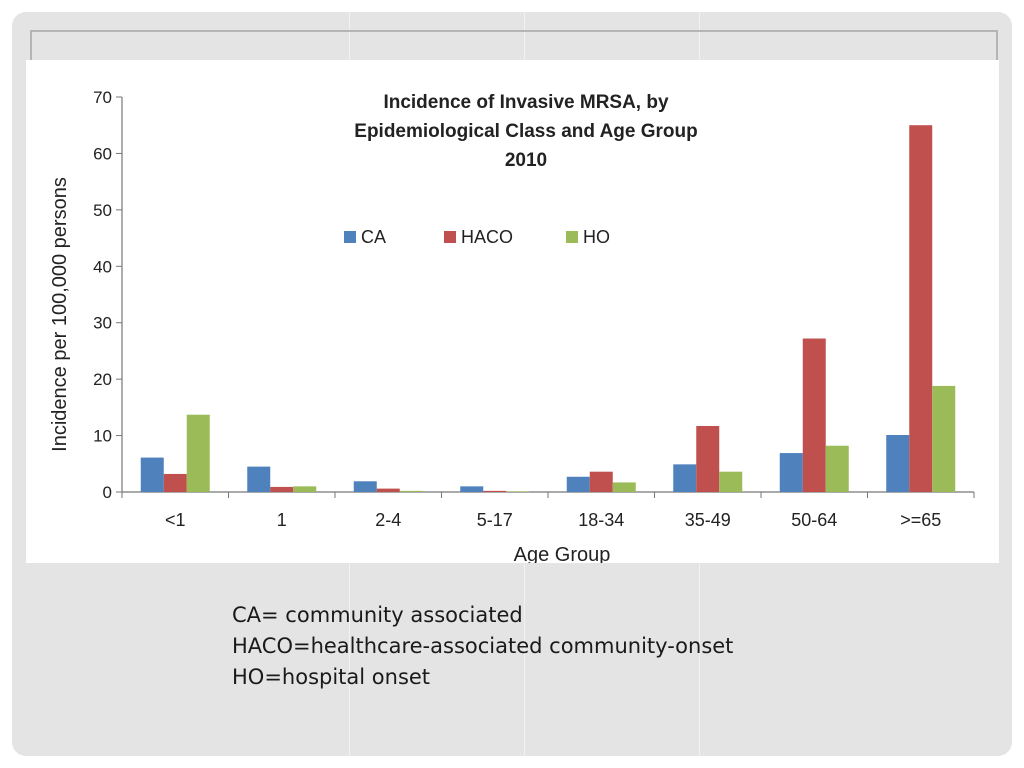 Image resolution: width=1024 pixels, height=768 pixels. I want to click on note-ca: CA= community associated, so click(377, 615).